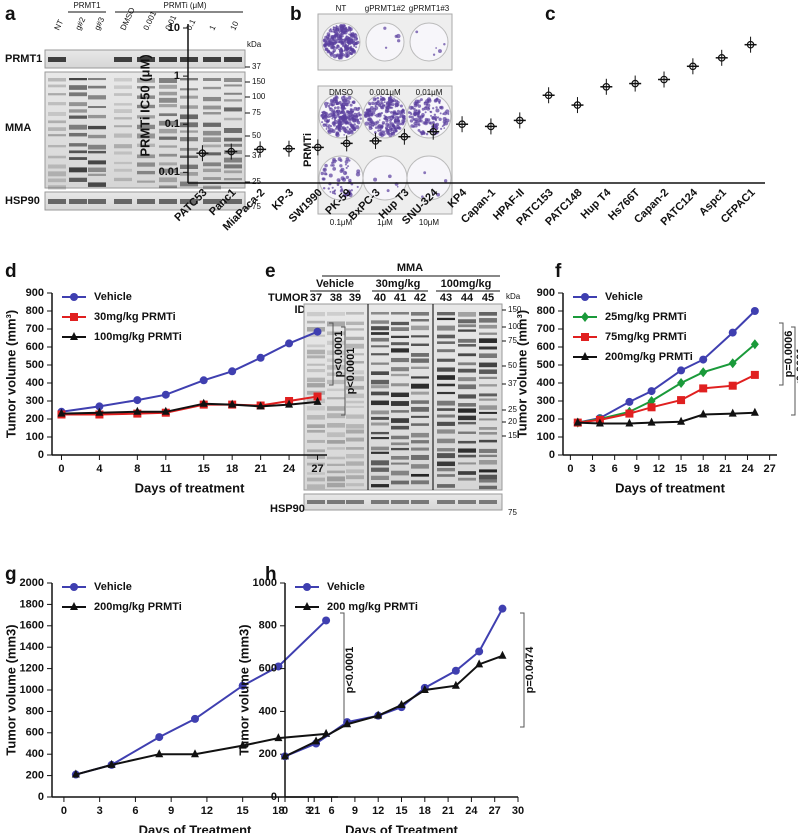 Image resolution: width=798 pixels, height=833 pixels. Describe the element at coordinates (466, 284) in the screenshot. I see `group-label: 100mg/kg` at that location.